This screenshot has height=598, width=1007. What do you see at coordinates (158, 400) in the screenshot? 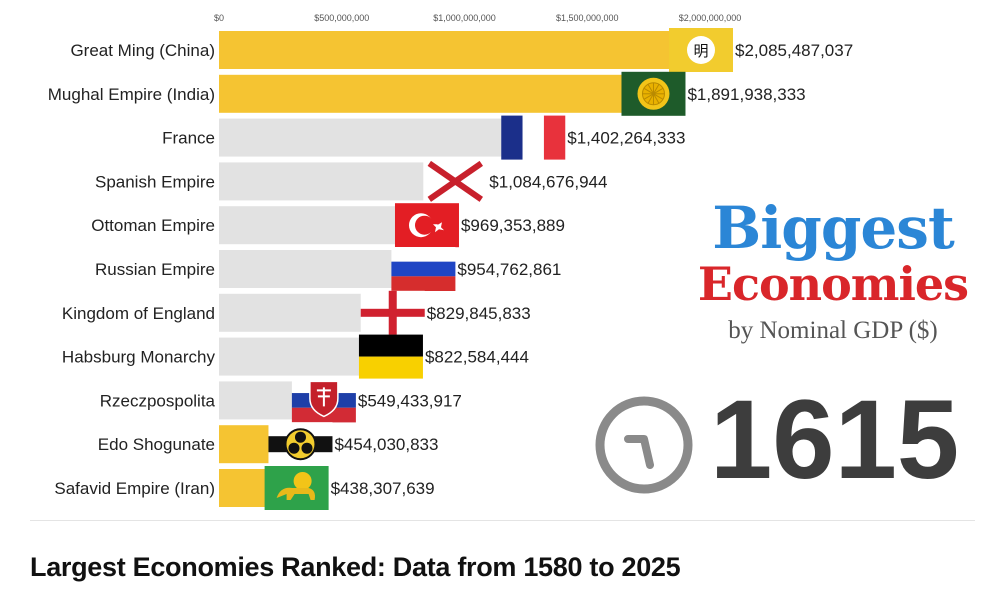
I see `category-label: Rzeczpospolita` at bounding box center [158, 400].